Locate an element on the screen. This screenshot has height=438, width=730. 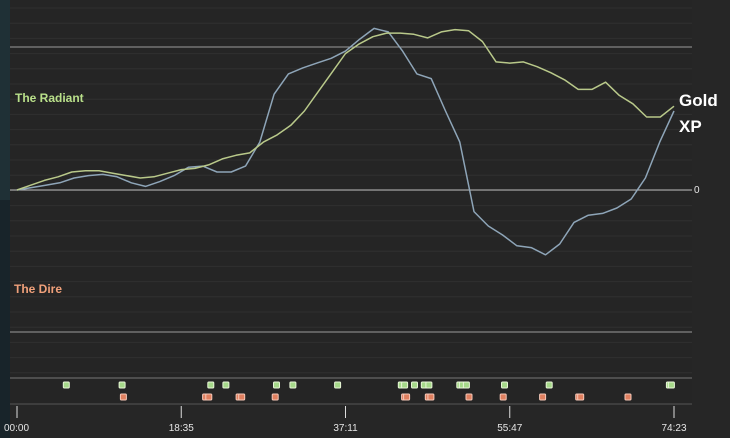
x-tick-label: 18:35 is located at coordinates (181, 428).